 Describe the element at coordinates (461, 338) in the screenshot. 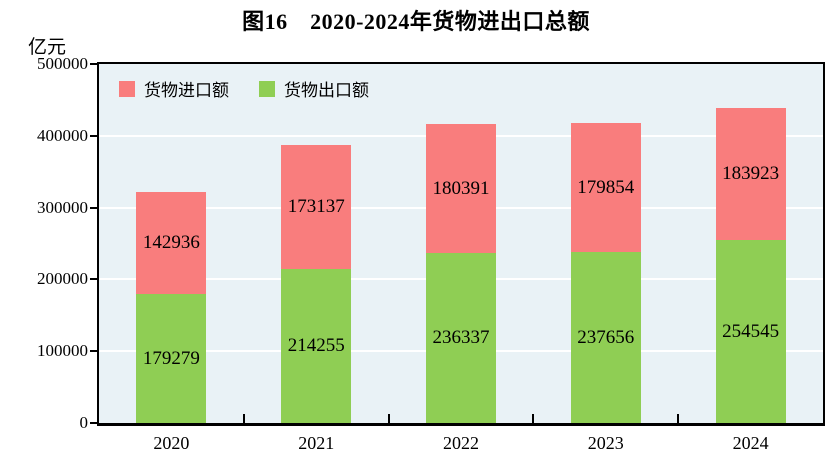

I see `bar-segment-exports-2022: 236337` at that location.